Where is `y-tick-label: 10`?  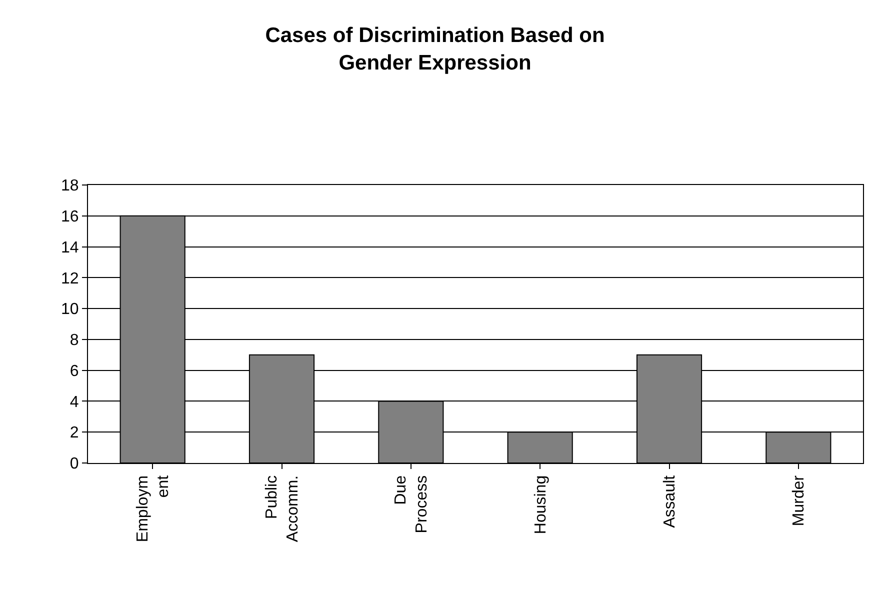 y-tick-label: 10 is located at coordinates (70, 309).